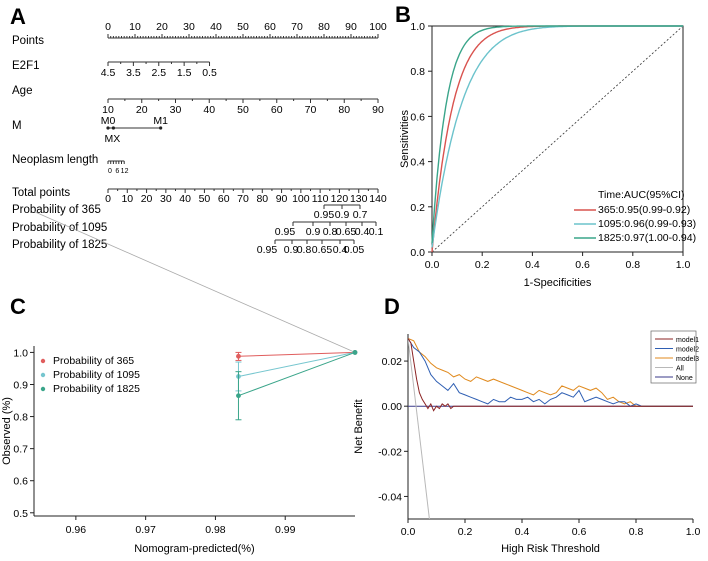  What do you see at coordinates (392, 407) in the screenshot?
I see `dca-ytick-label: 0.00` at bounding box center [392, 407].